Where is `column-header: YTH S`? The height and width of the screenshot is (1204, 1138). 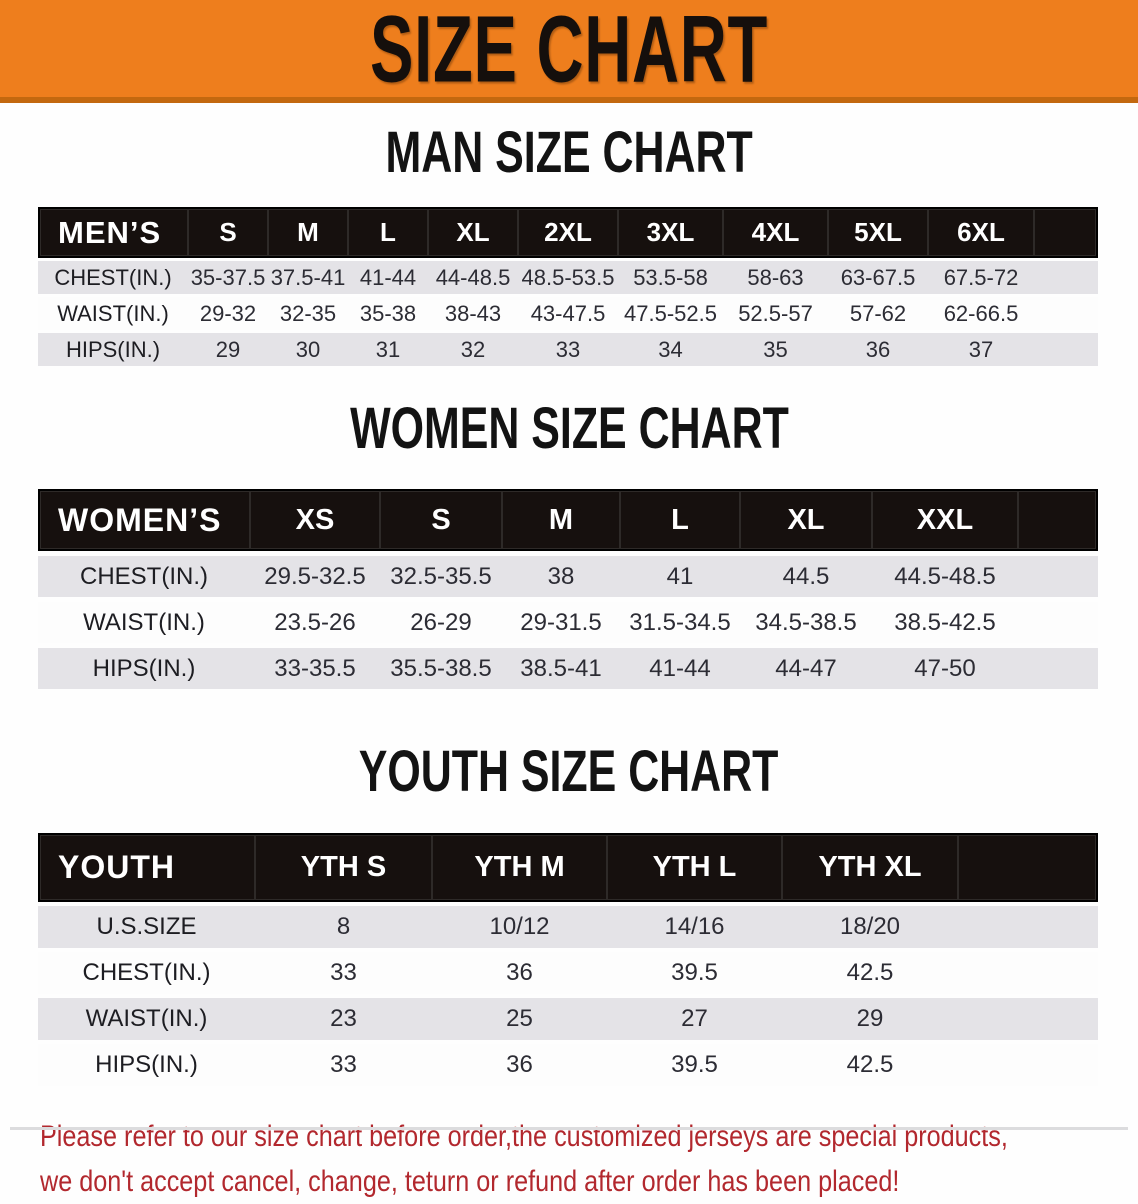 column-header: YTH S is located at coordinates (343, 867).